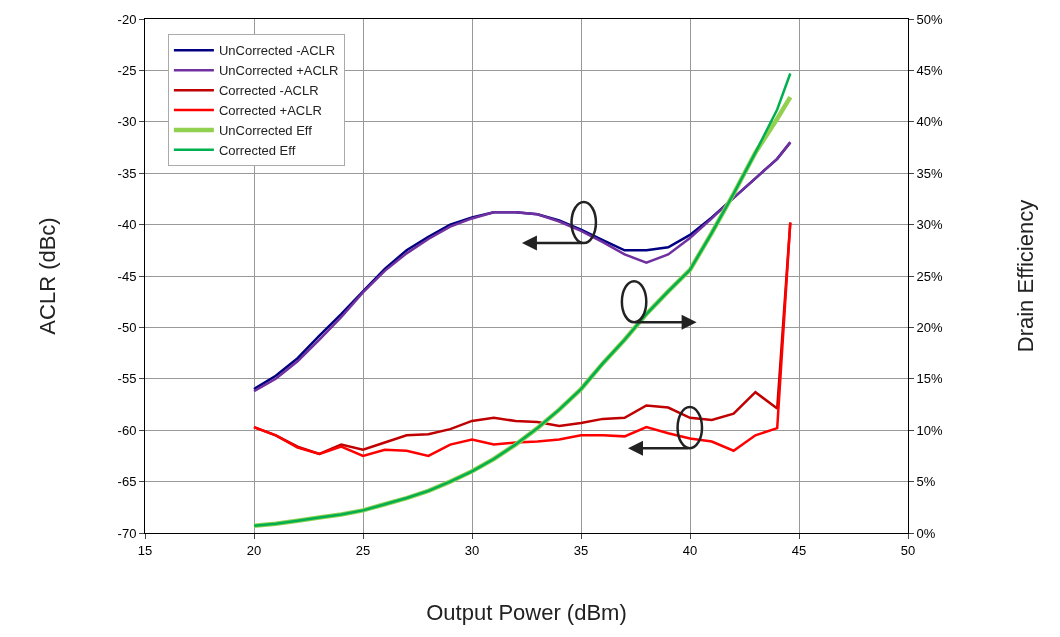  What do you see at coordinates (48, 276) in the screenshot?
I see `y-axis-title: ACLR (dBc)` at bounding box center [48, 276].